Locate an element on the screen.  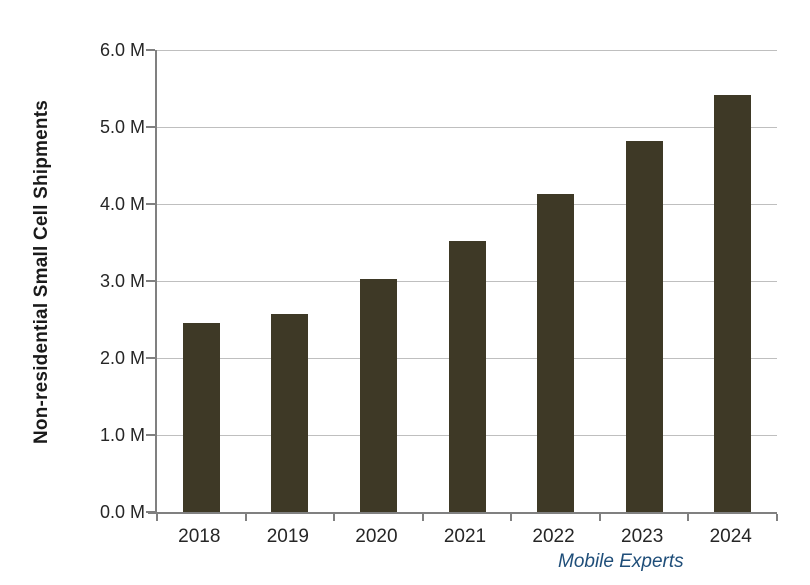
bar-2024 is located at coordinates (733, 303).